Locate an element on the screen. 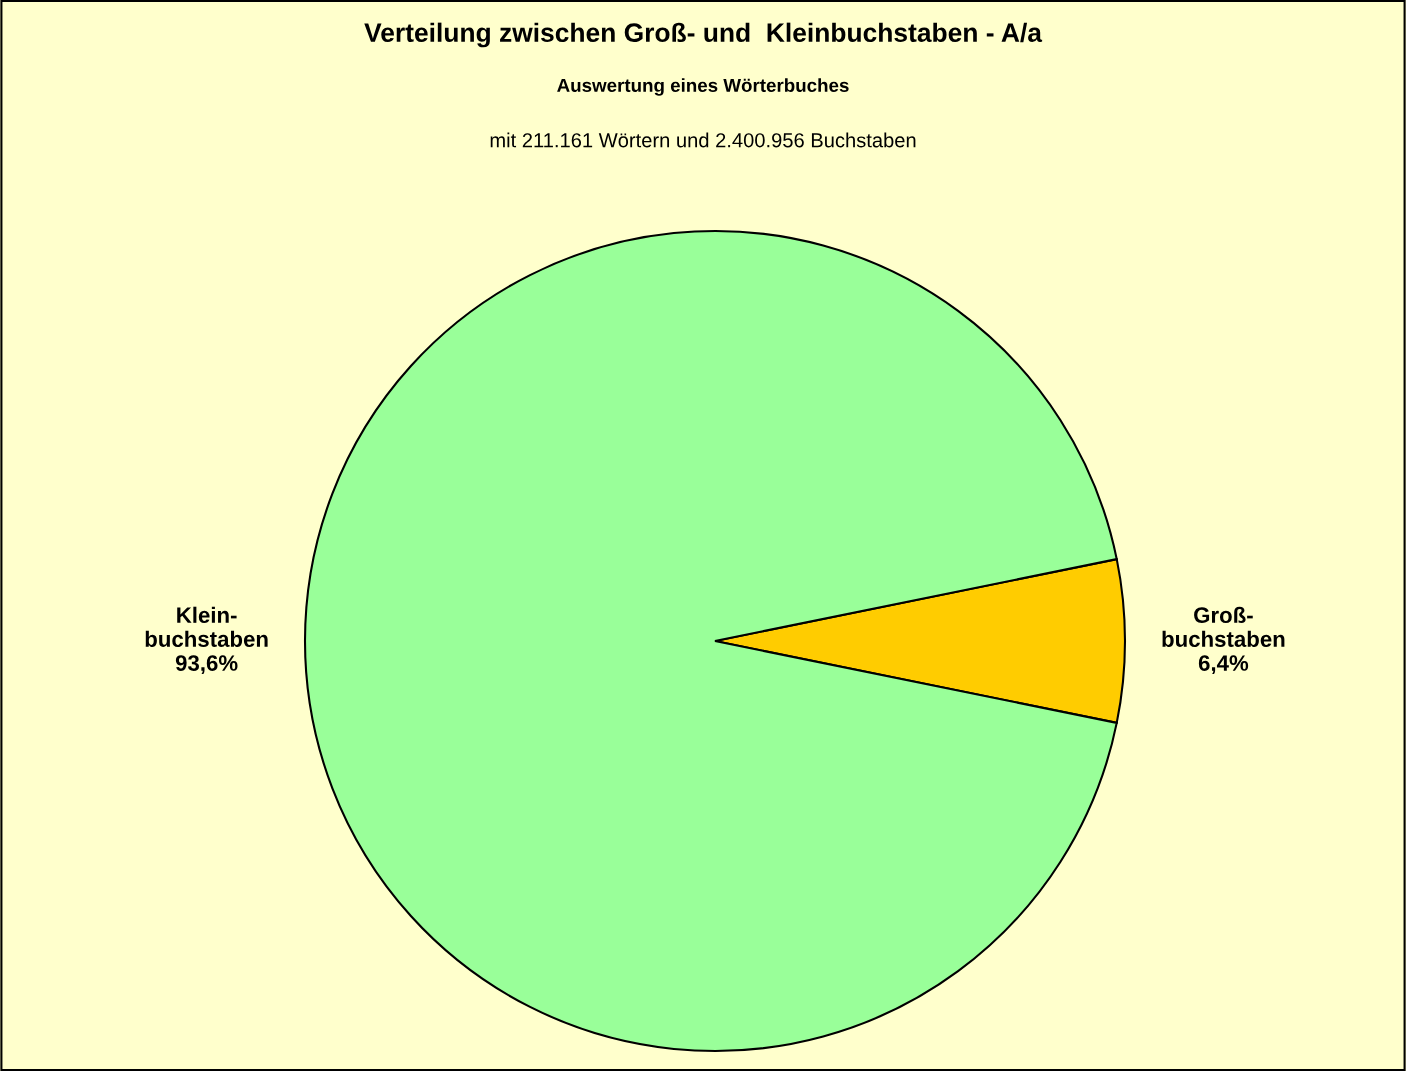 Image resolution: width=1406 pixels, height=1071 pixels. slice-label: Groß- buchstaben is located at coordinates (1223, 626).